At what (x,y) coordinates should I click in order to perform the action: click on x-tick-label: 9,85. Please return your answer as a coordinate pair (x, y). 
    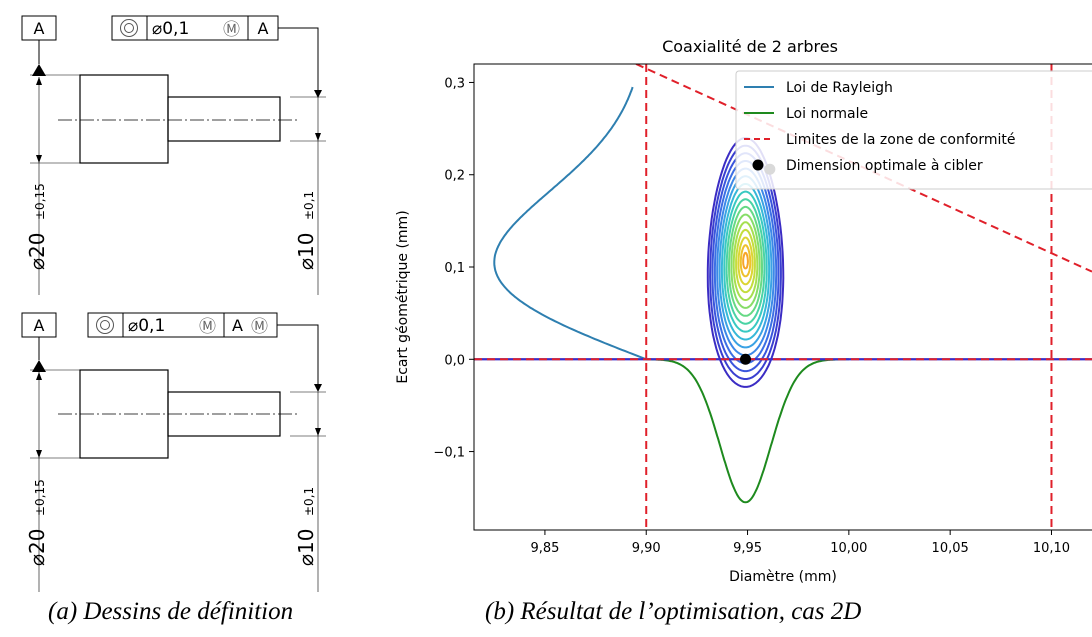
    Looking at the image, I should click on (544, 548).